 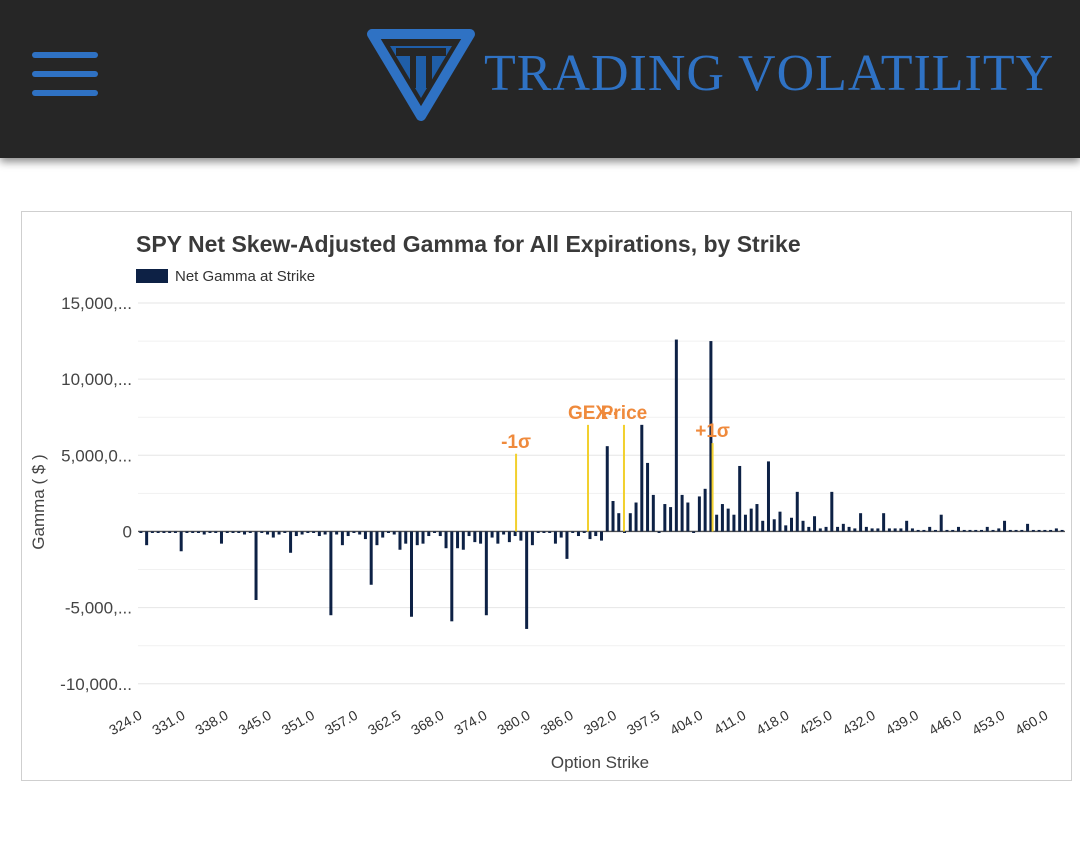 What do you see at coordinates (66, 75) in the screenshot?
I see `hamburger-menu-icon` at bounding box center [66, 75].